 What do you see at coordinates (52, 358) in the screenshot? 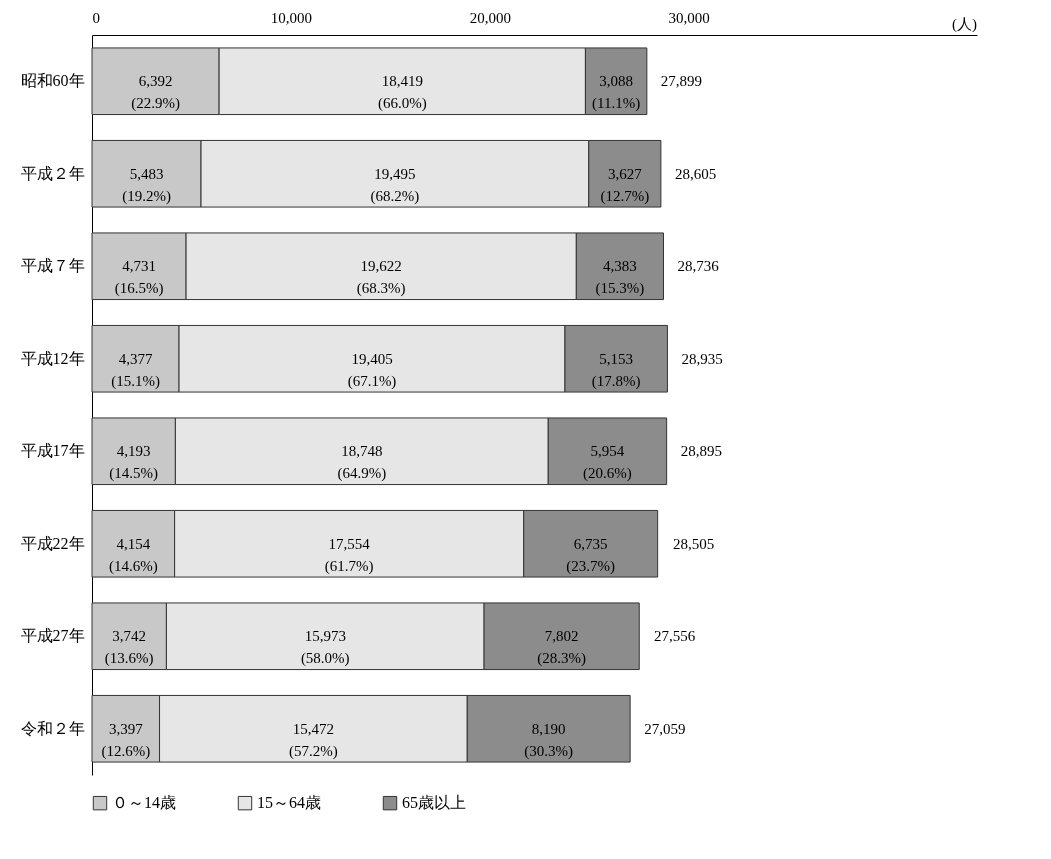
I see `y-tick-label: 平成12年` at bounding box center [52, 358].